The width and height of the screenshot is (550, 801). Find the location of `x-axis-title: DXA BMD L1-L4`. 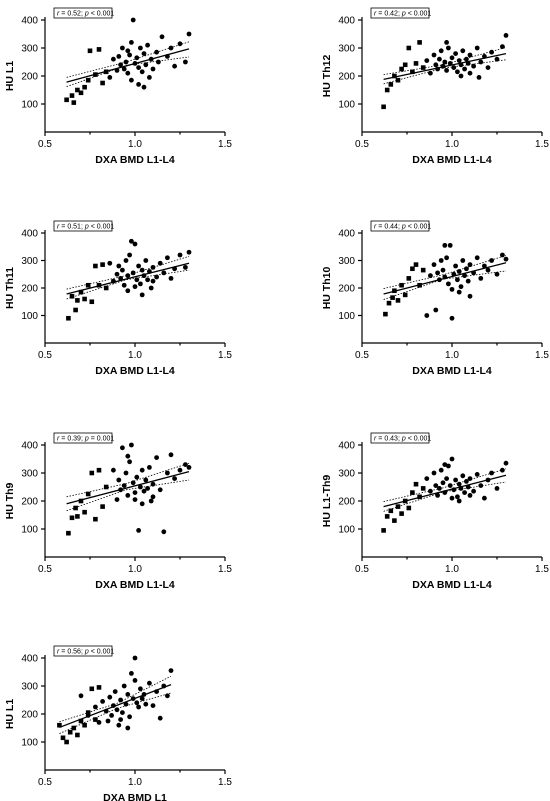

x-axis-title: DXA BMD L1-L4 is located at coordinates (452, 160).